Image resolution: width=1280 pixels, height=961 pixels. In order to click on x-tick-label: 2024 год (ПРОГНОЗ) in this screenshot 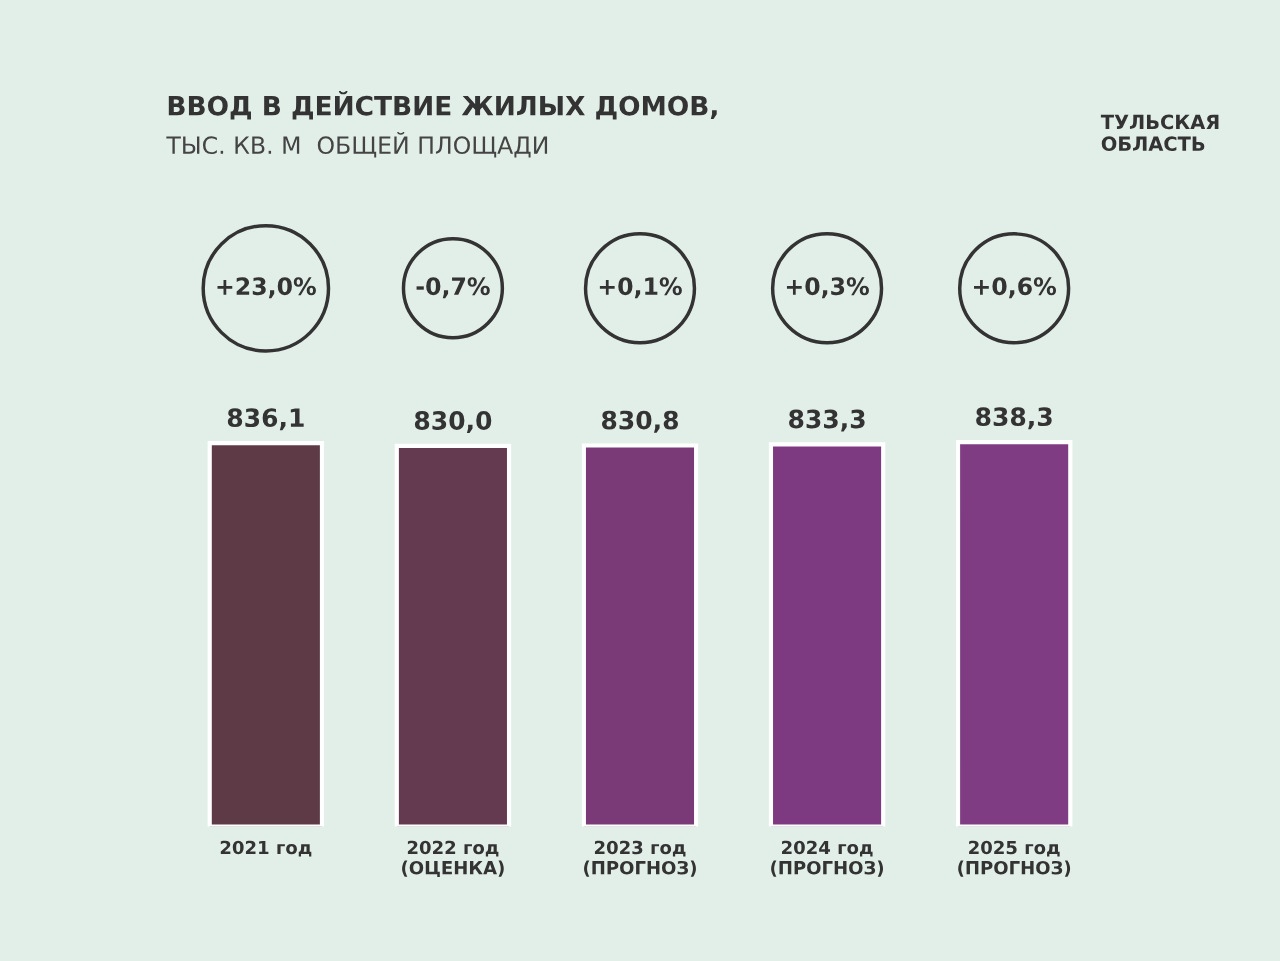, I will do `click(827, 858)`.